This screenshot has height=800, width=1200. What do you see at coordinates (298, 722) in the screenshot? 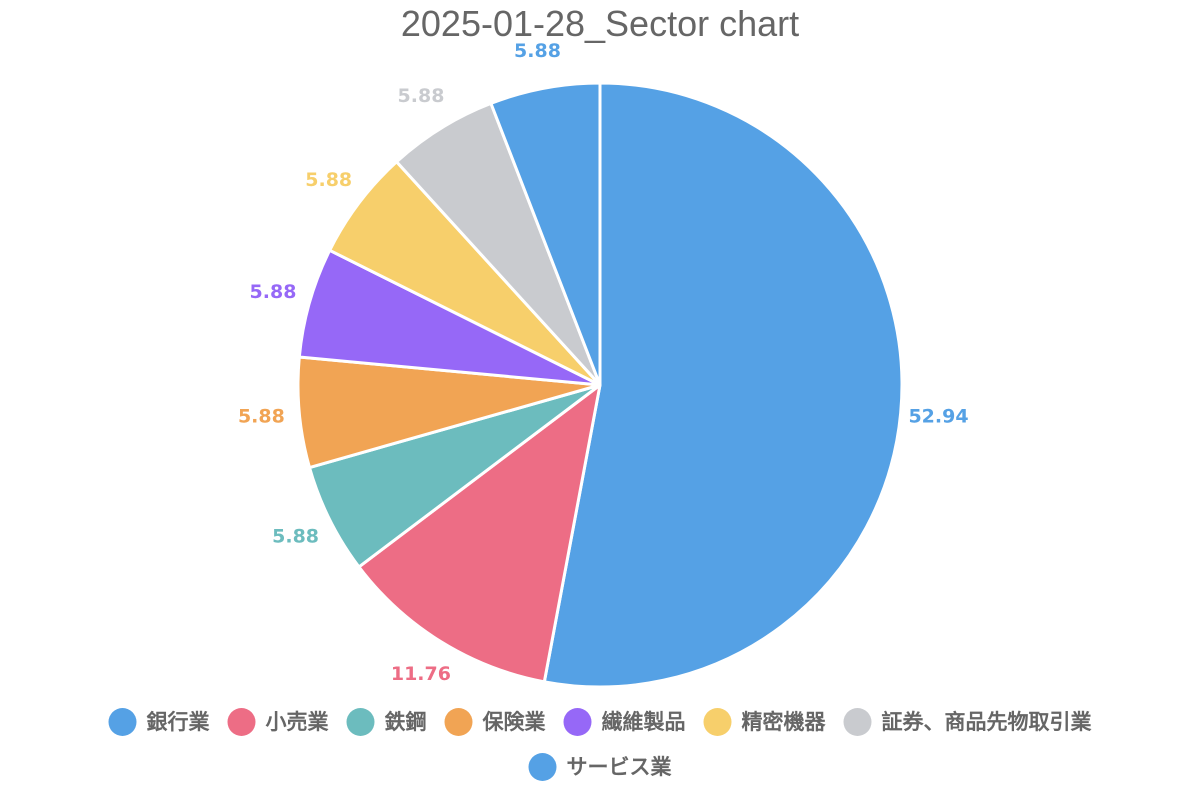
I see `legend-label: 小売業` at bounding box center [298, 722].